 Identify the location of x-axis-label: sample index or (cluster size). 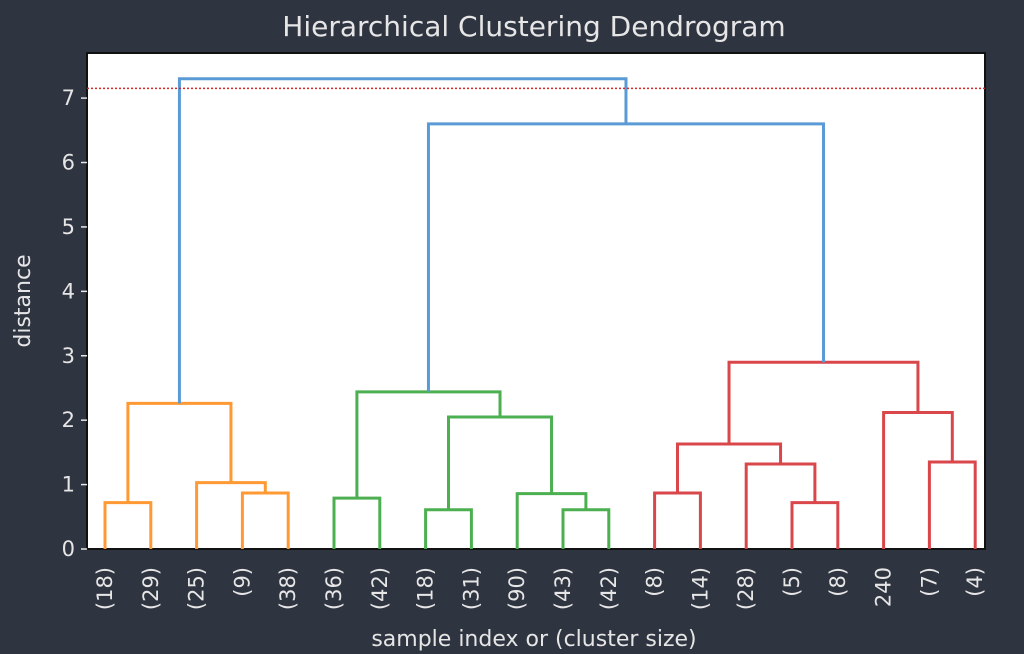
(533, 639).